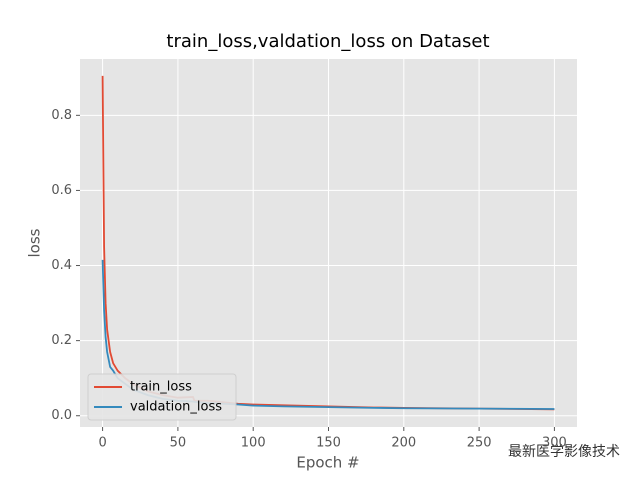 The image size is (640, 480). Describe the element at coordinates (479, 443) in the screenshot. I see `x-tick-label: 250` at that location.